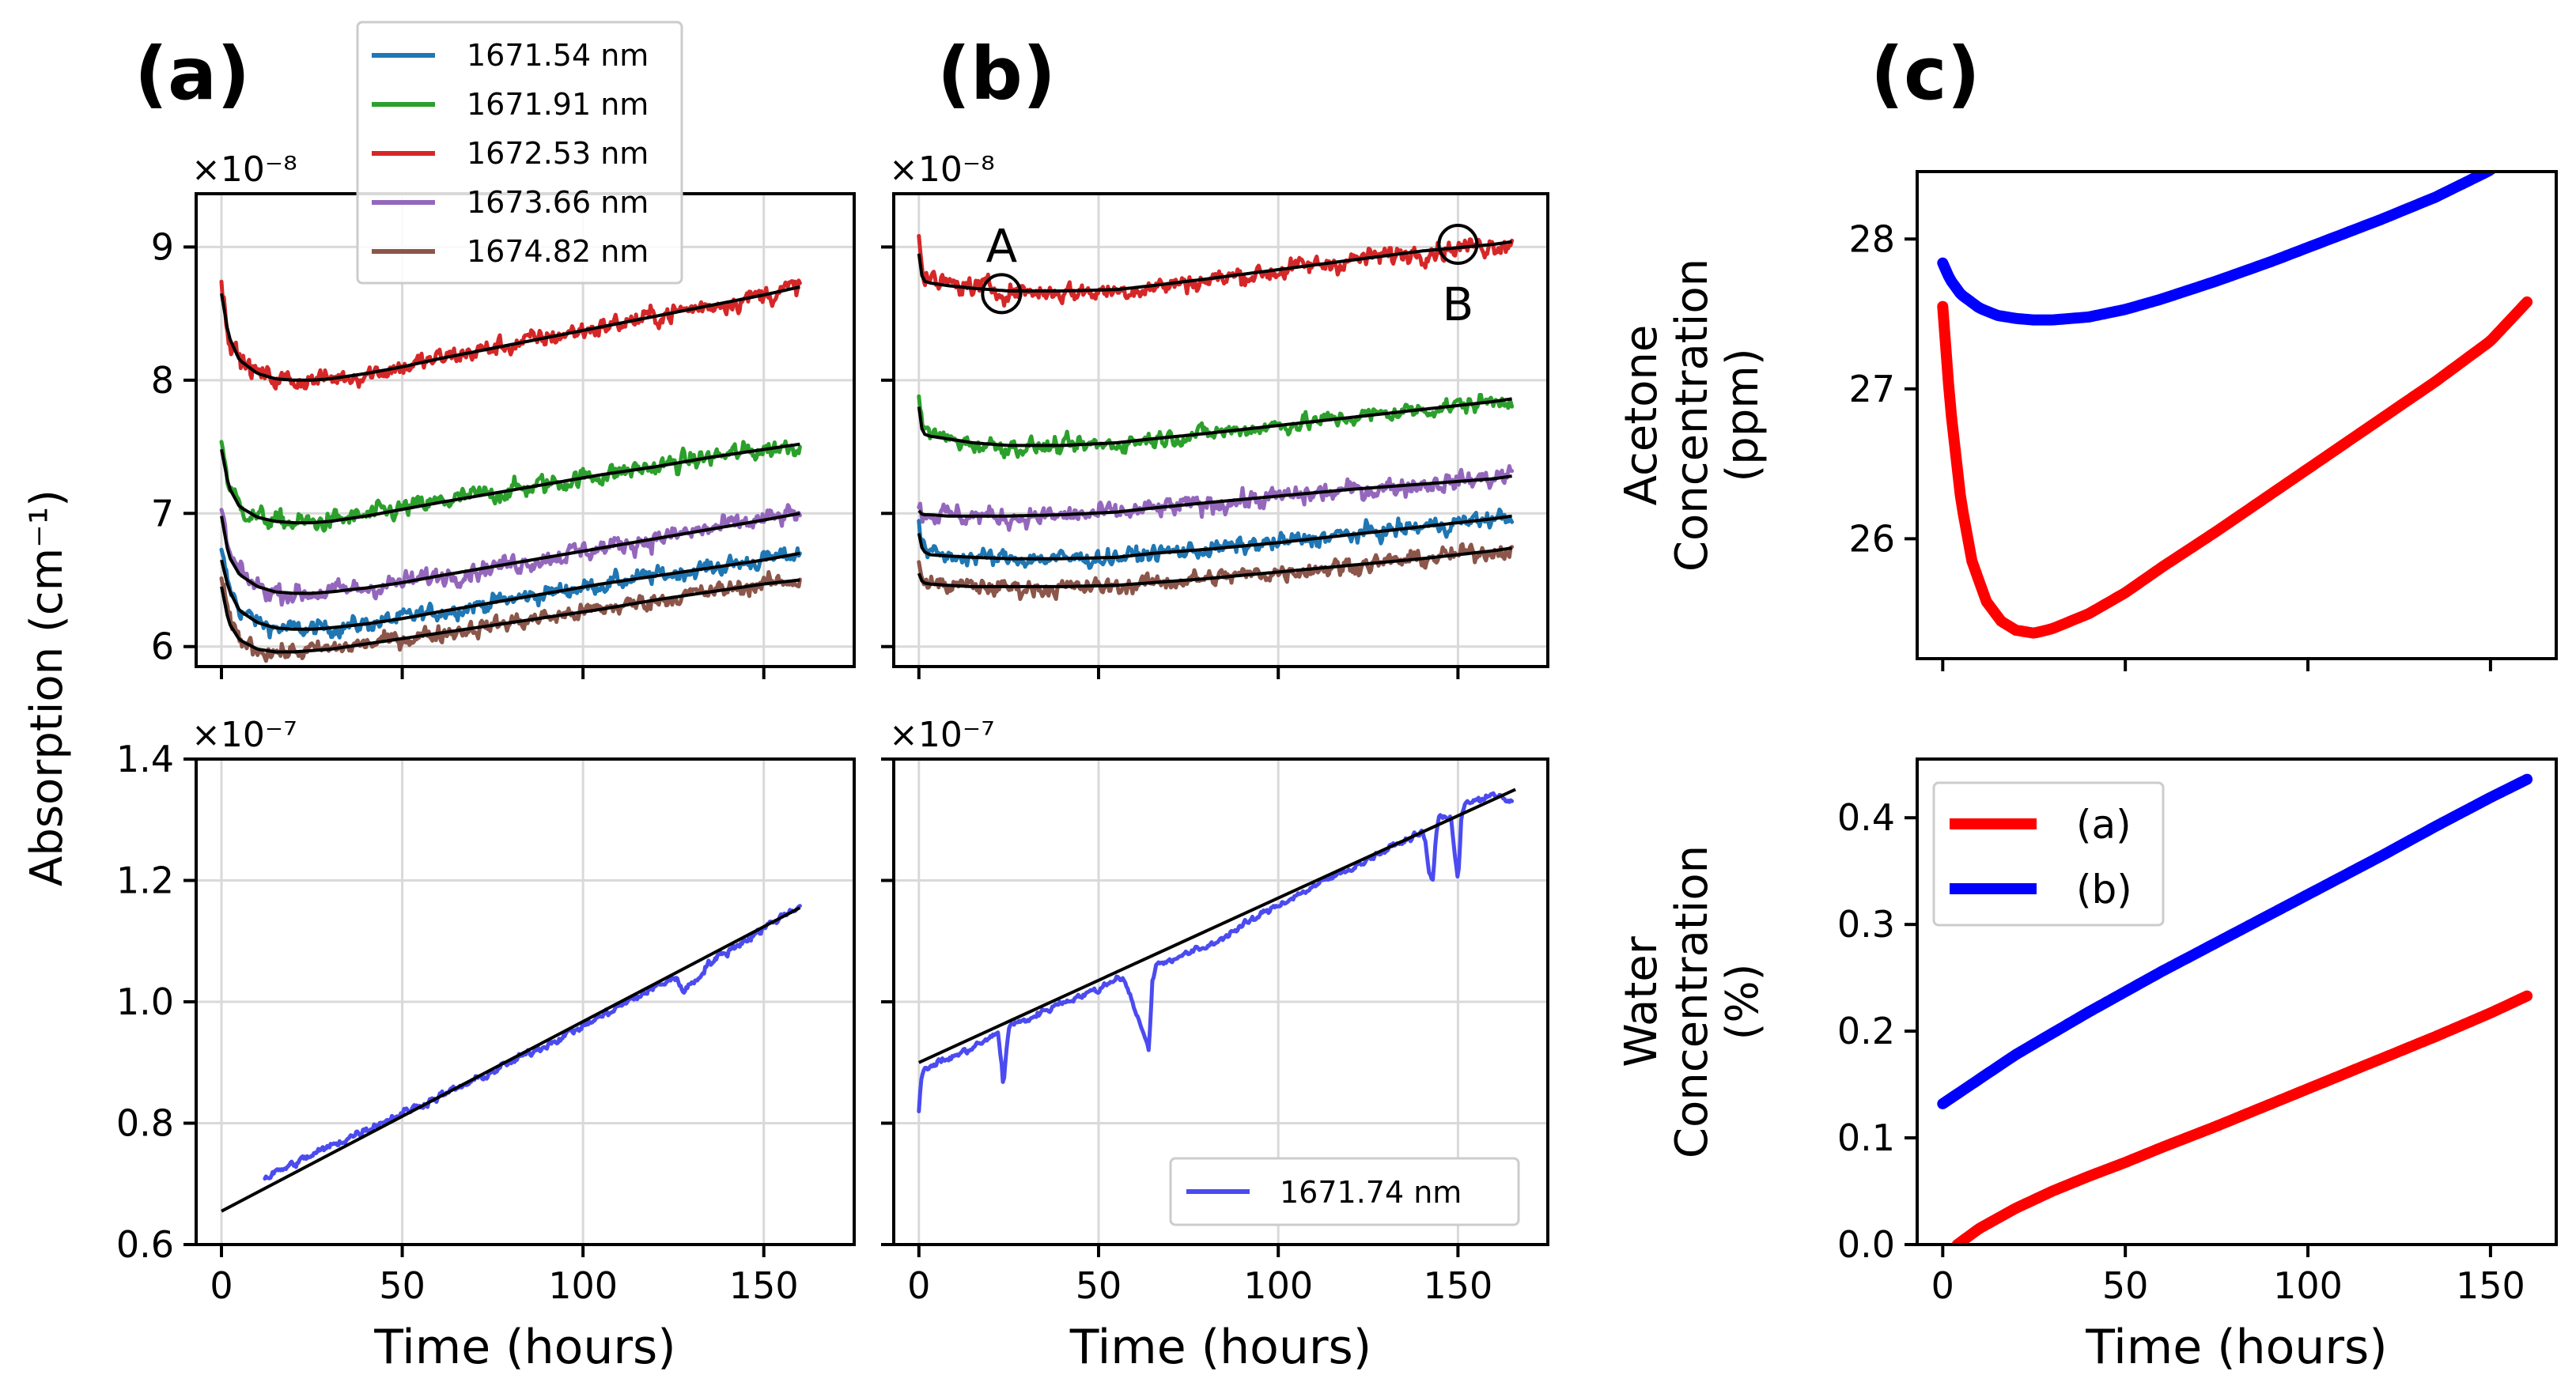  I want to click on series-line-1674-82-nm, so click(1216, 572).